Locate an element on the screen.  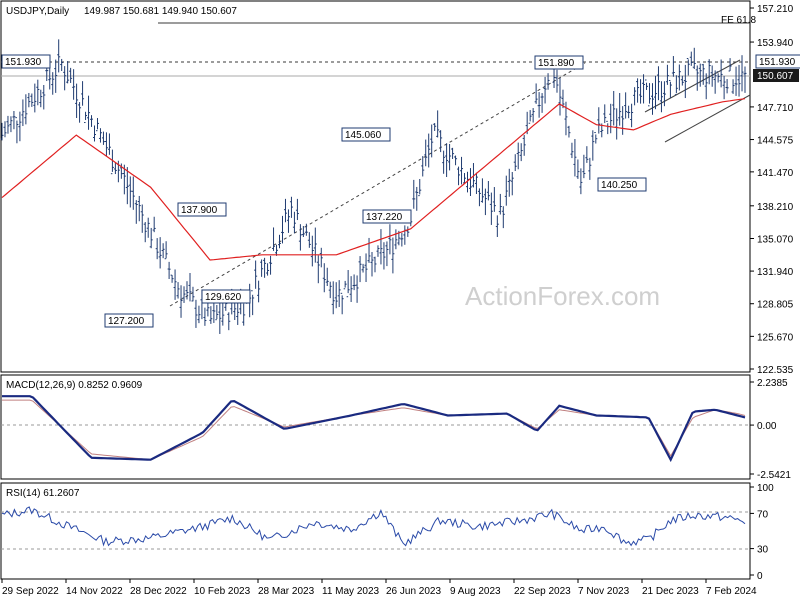
price-annotation: 145.060 is located at coordinates (366, 134).